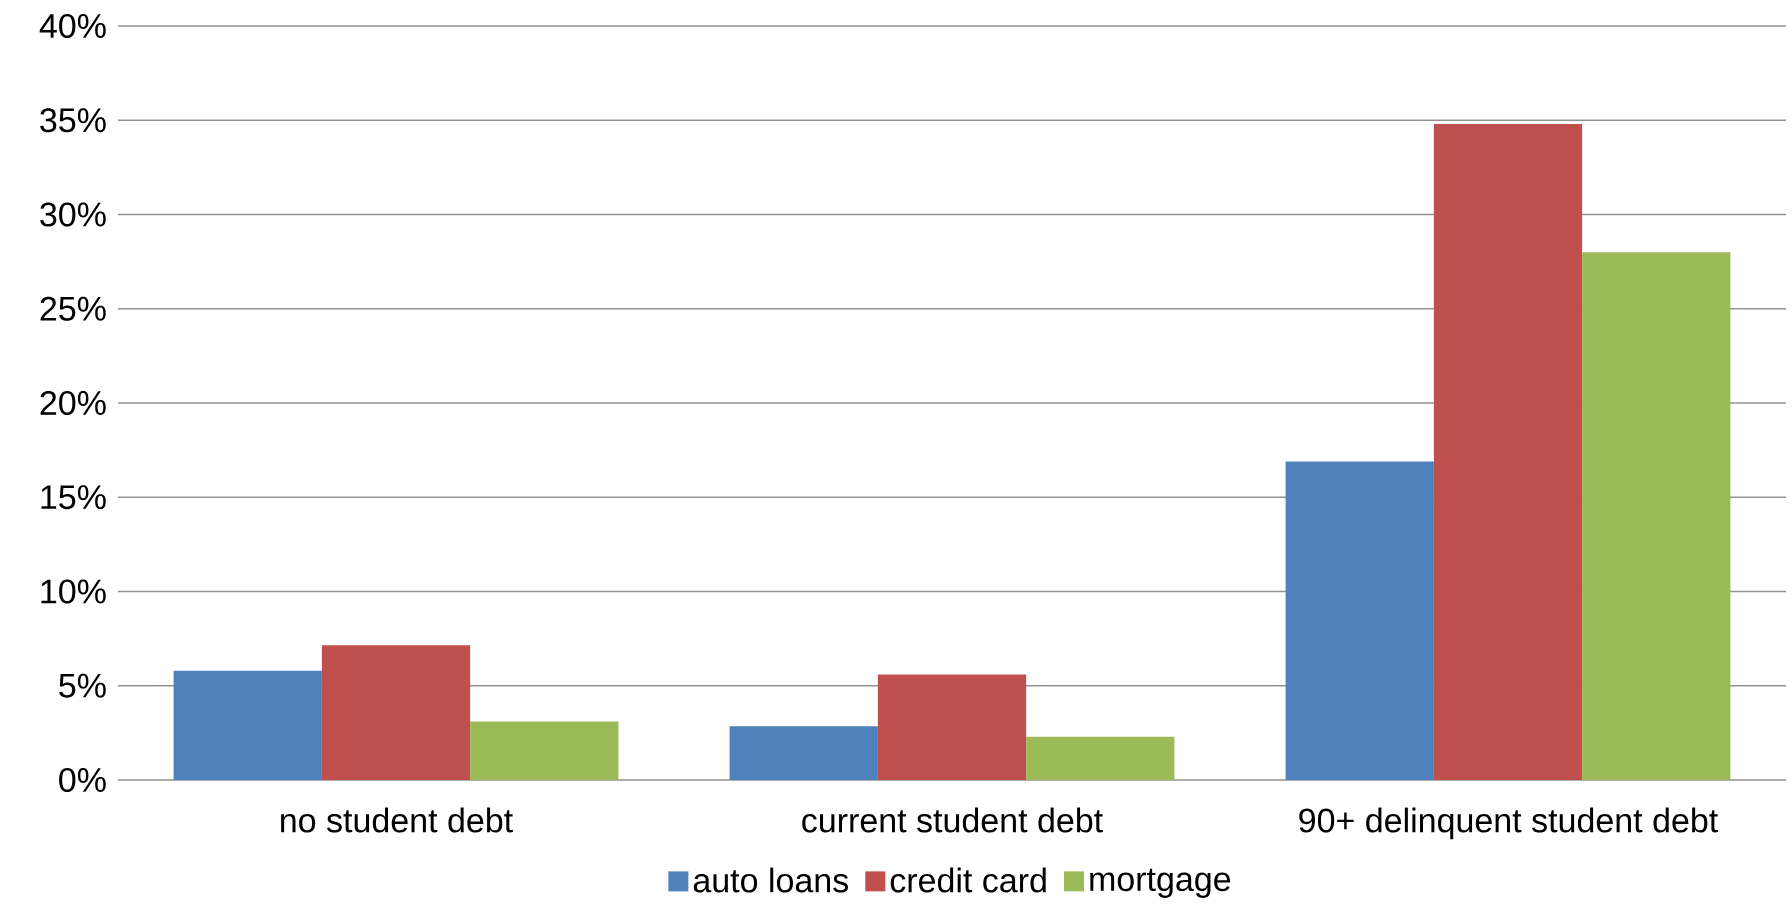  Describe the element at coordinates (82, 685) in the screenshot. I see `y-tick-label: 5%` at that location.